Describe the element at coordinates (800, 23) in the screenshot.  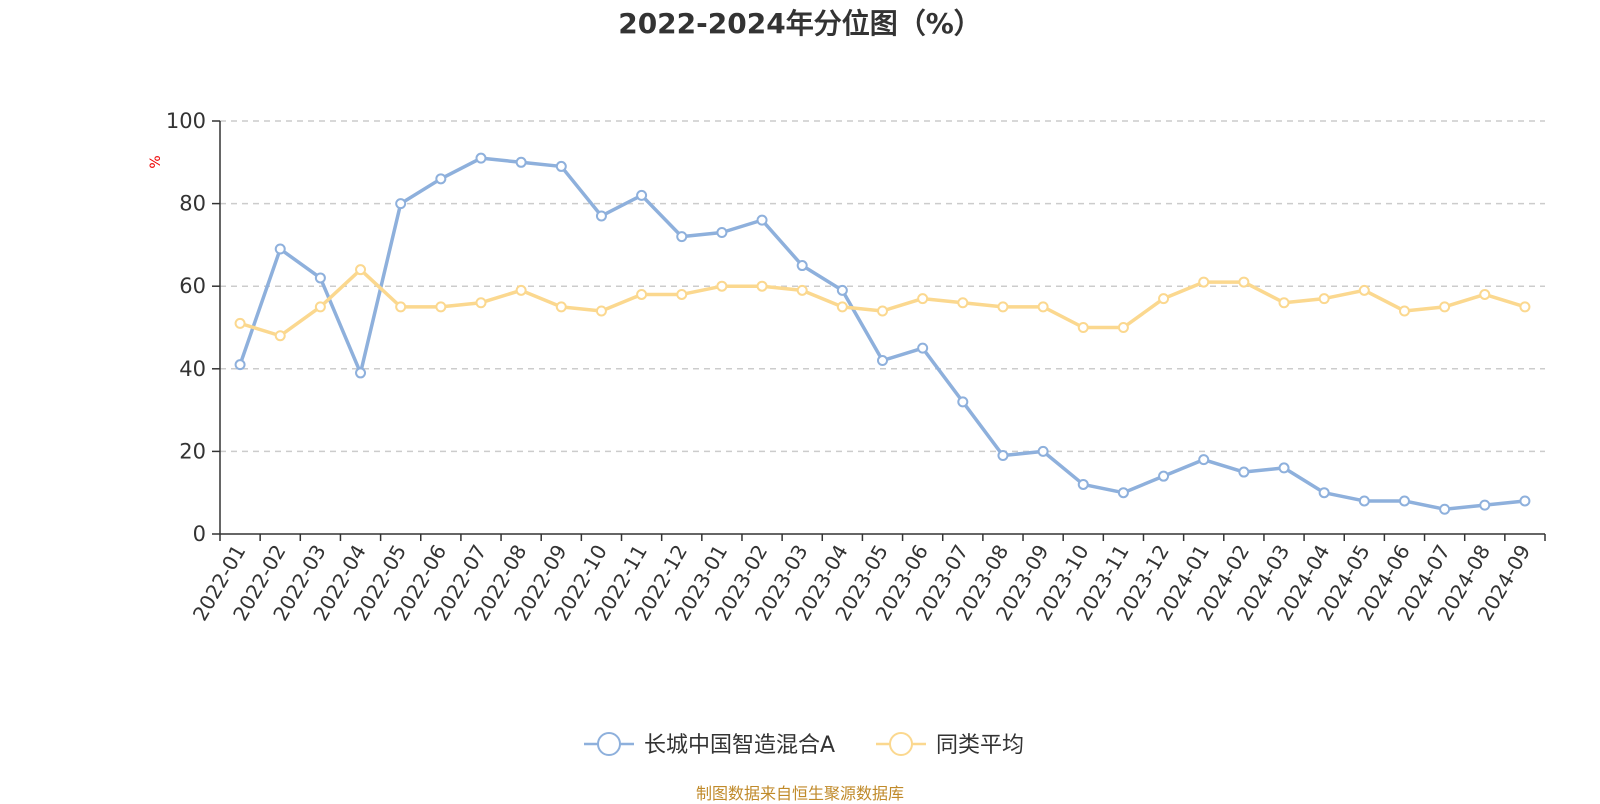
I see `chart-title: 2022-2024年分位图（%）` at that location.